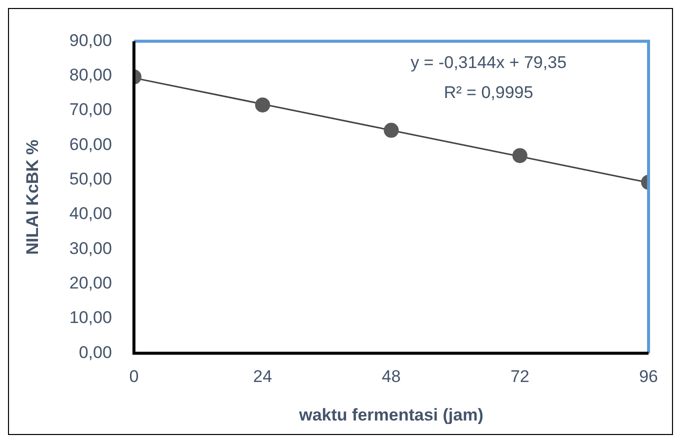 The height and width of the screenshot is (443, 681). What do you see at coordinates (648, 376) in the screenshot?
I see `x-tick-label: 96` at bounding box center [648, 376].